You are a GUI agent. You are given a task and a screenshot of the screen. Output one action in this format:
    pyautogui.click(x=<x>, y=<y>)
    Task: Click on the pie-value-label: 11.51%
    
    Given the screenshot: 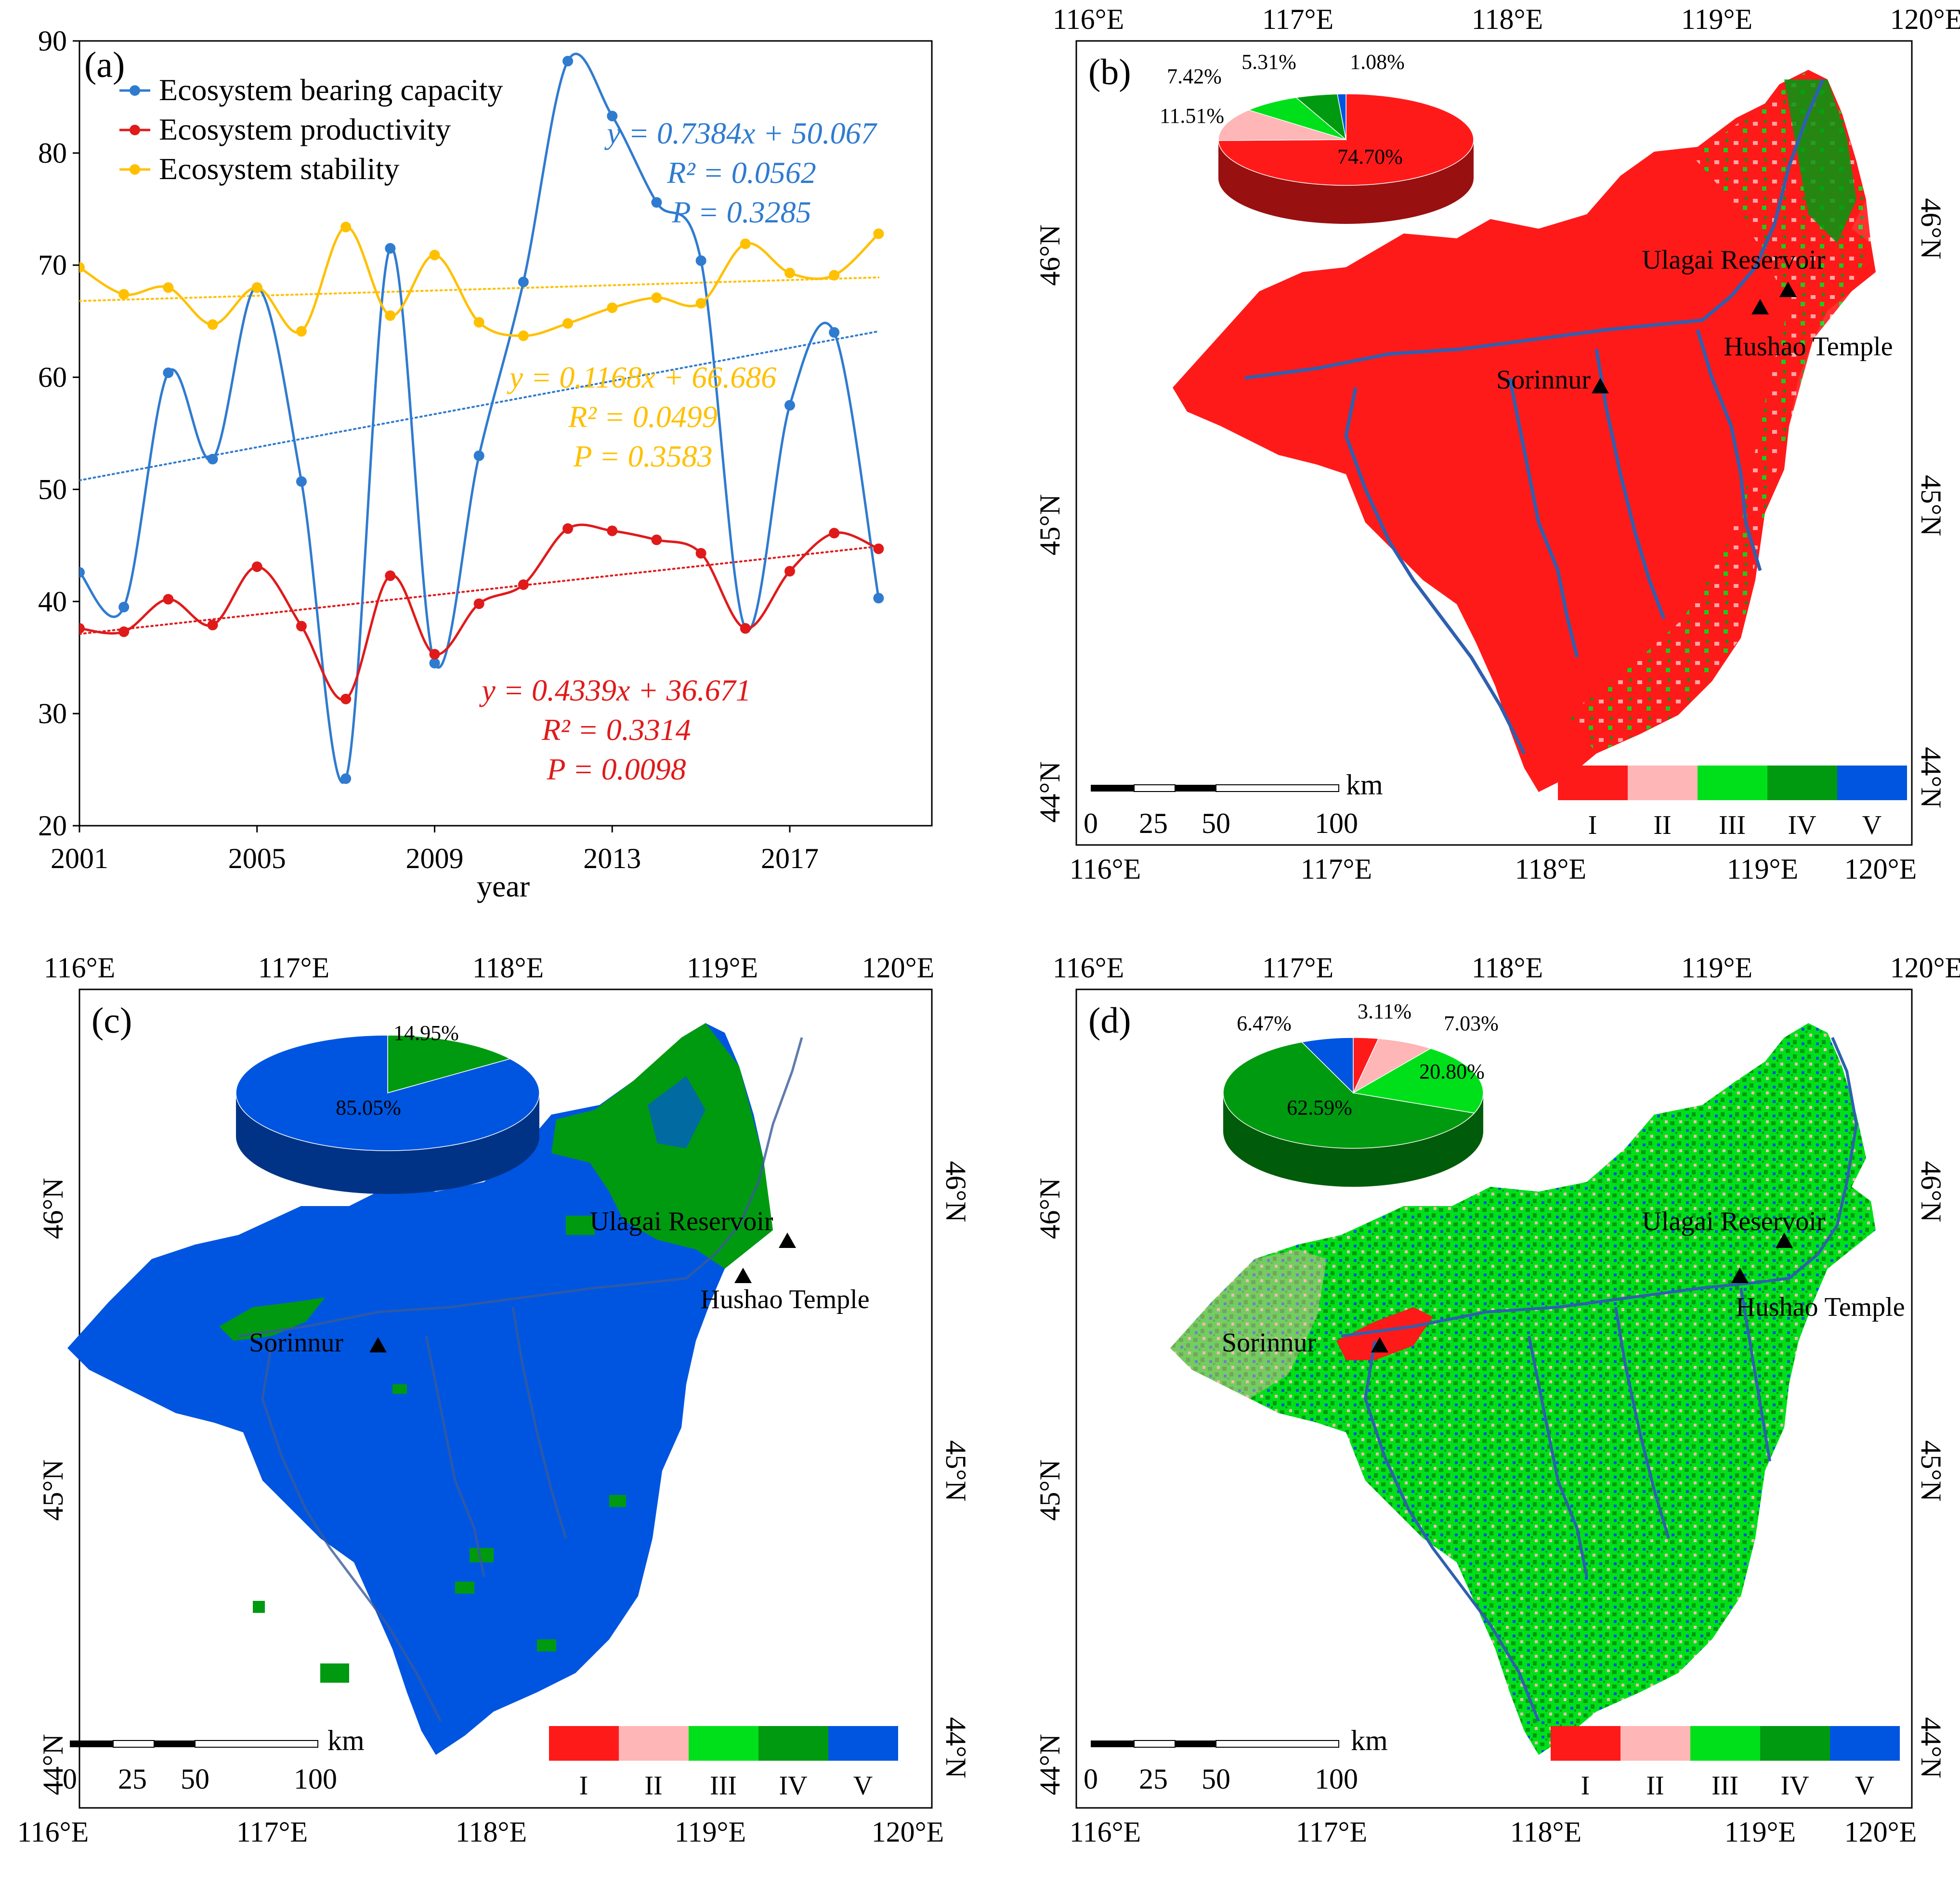 What is the action you would take?
    pyautogui.click(x=1192, y=116)
    